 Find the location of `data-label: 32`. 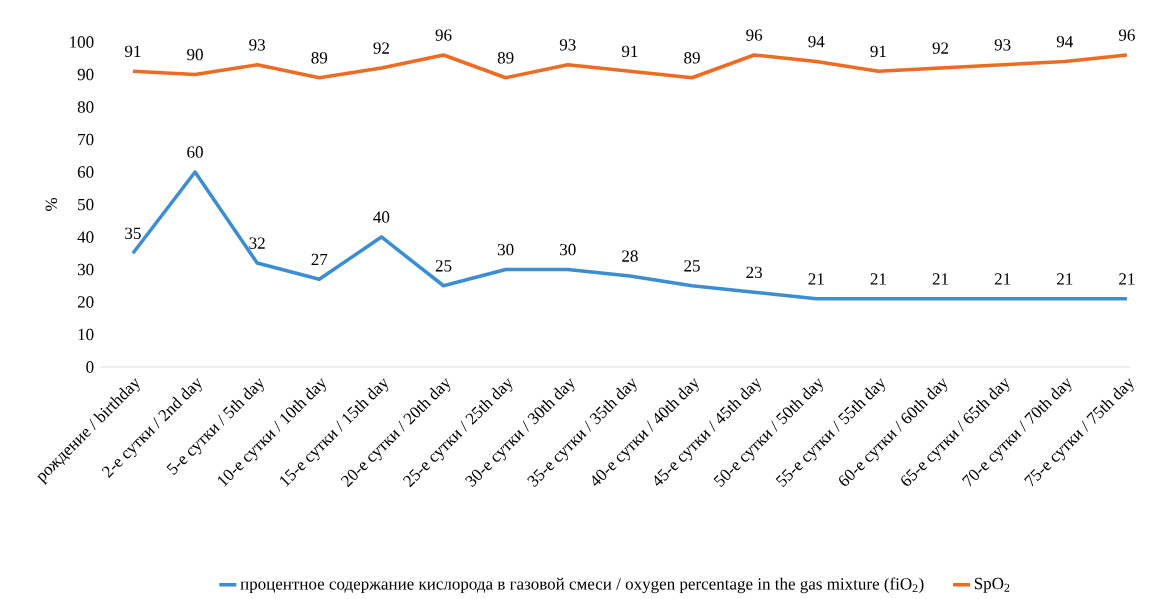

data-label: 32 is located at coordinates (257, 243).